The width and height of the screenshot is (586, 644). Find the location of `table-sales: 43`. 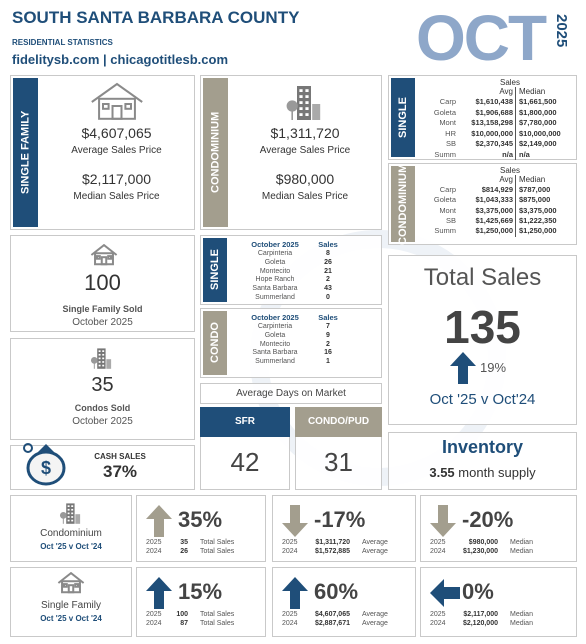

table-sales: 43 is located at coordinates (328, 289).